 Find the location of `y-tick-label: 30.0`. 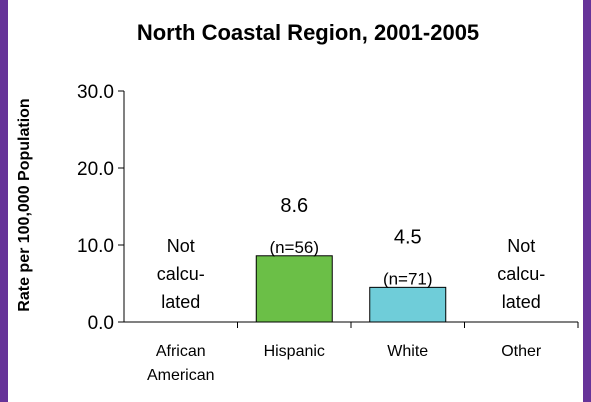

y-tick-label: 30.0 is located at coordinates (95, 92).